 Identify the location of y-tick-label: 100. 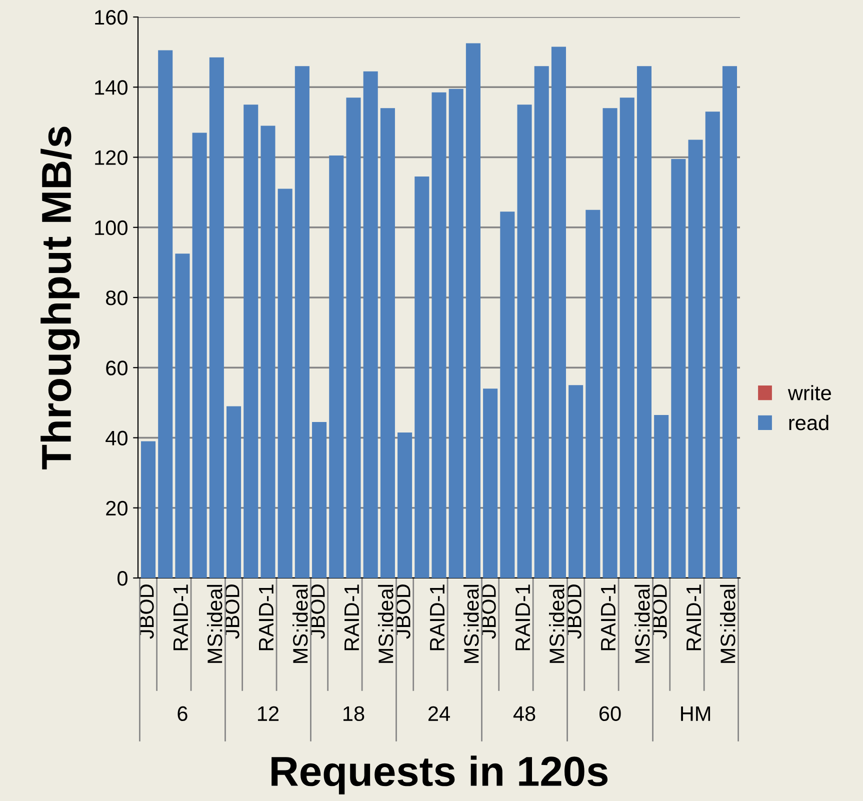
(111, 228).